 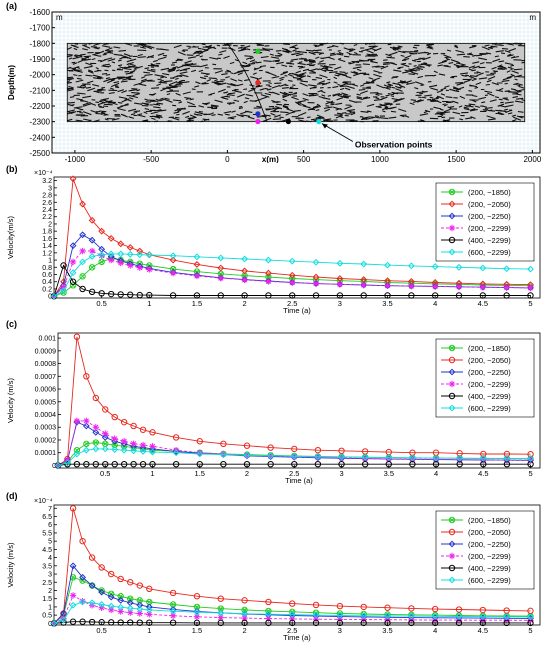 I want to click on y-tick-label: -1800, so click(x=40, y=43).